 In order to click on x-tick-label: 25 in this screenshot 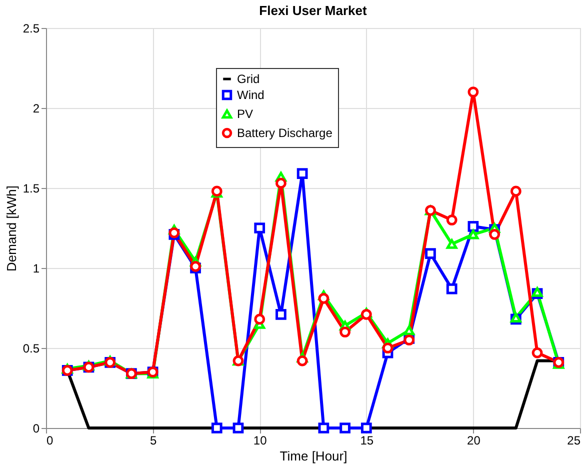, I will do `click(574, 441)`.